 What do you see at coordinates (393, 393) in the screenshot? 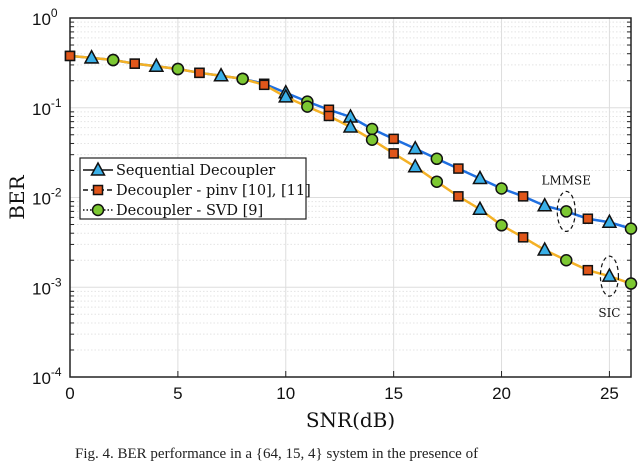
I see `x-tick-label: 15` at bounding box center [393, 393].